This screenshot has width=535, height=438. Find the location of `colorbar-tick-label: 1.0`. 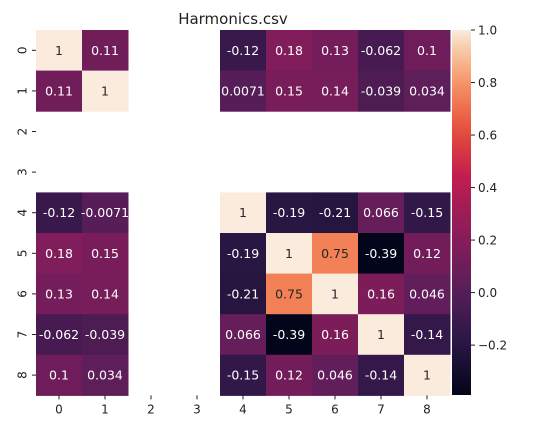

colorbar-tick-label: 1.0 is located at coordinates (487, 31).